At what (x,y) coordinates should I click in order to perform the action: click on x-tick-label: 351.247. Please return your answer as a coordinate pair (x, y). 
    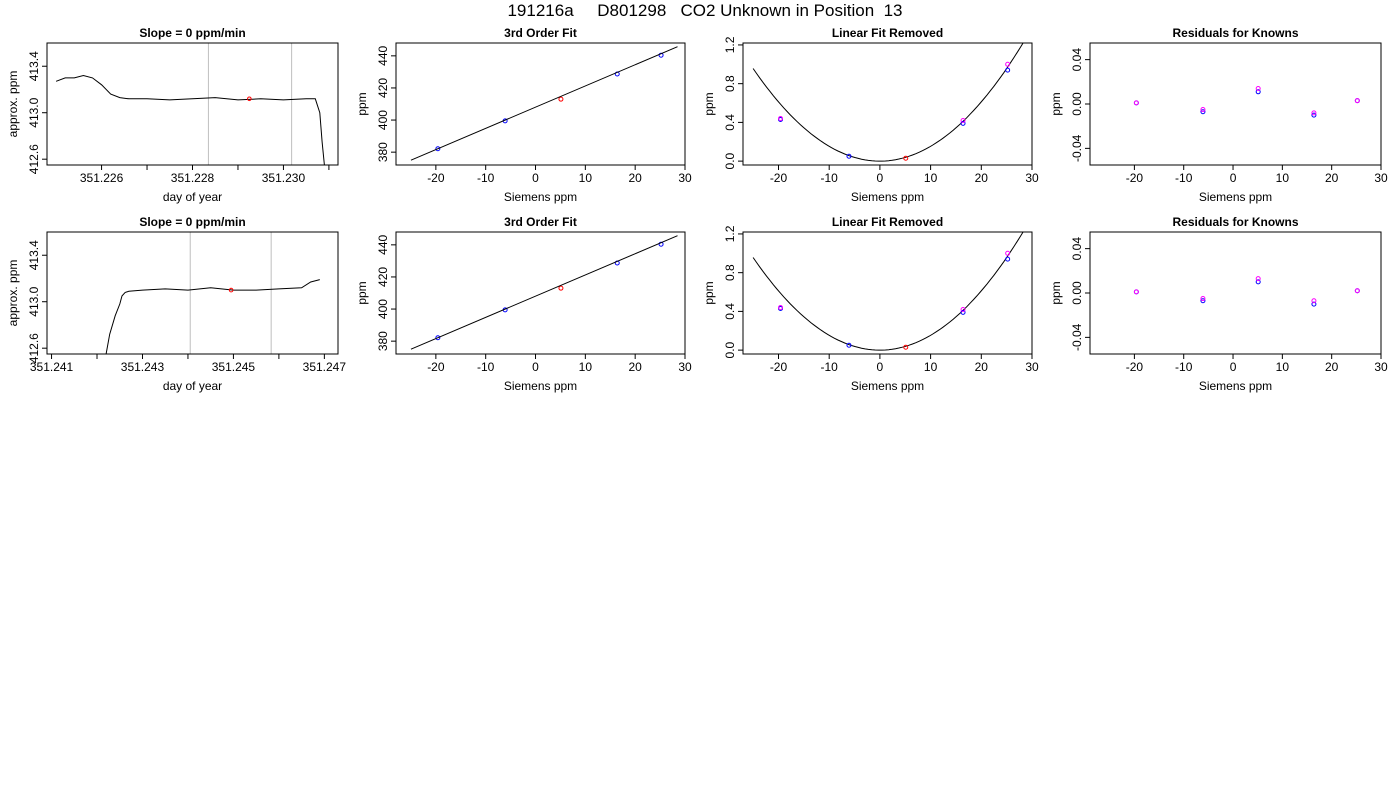
    Looking at the image, I should click on (325, 367).